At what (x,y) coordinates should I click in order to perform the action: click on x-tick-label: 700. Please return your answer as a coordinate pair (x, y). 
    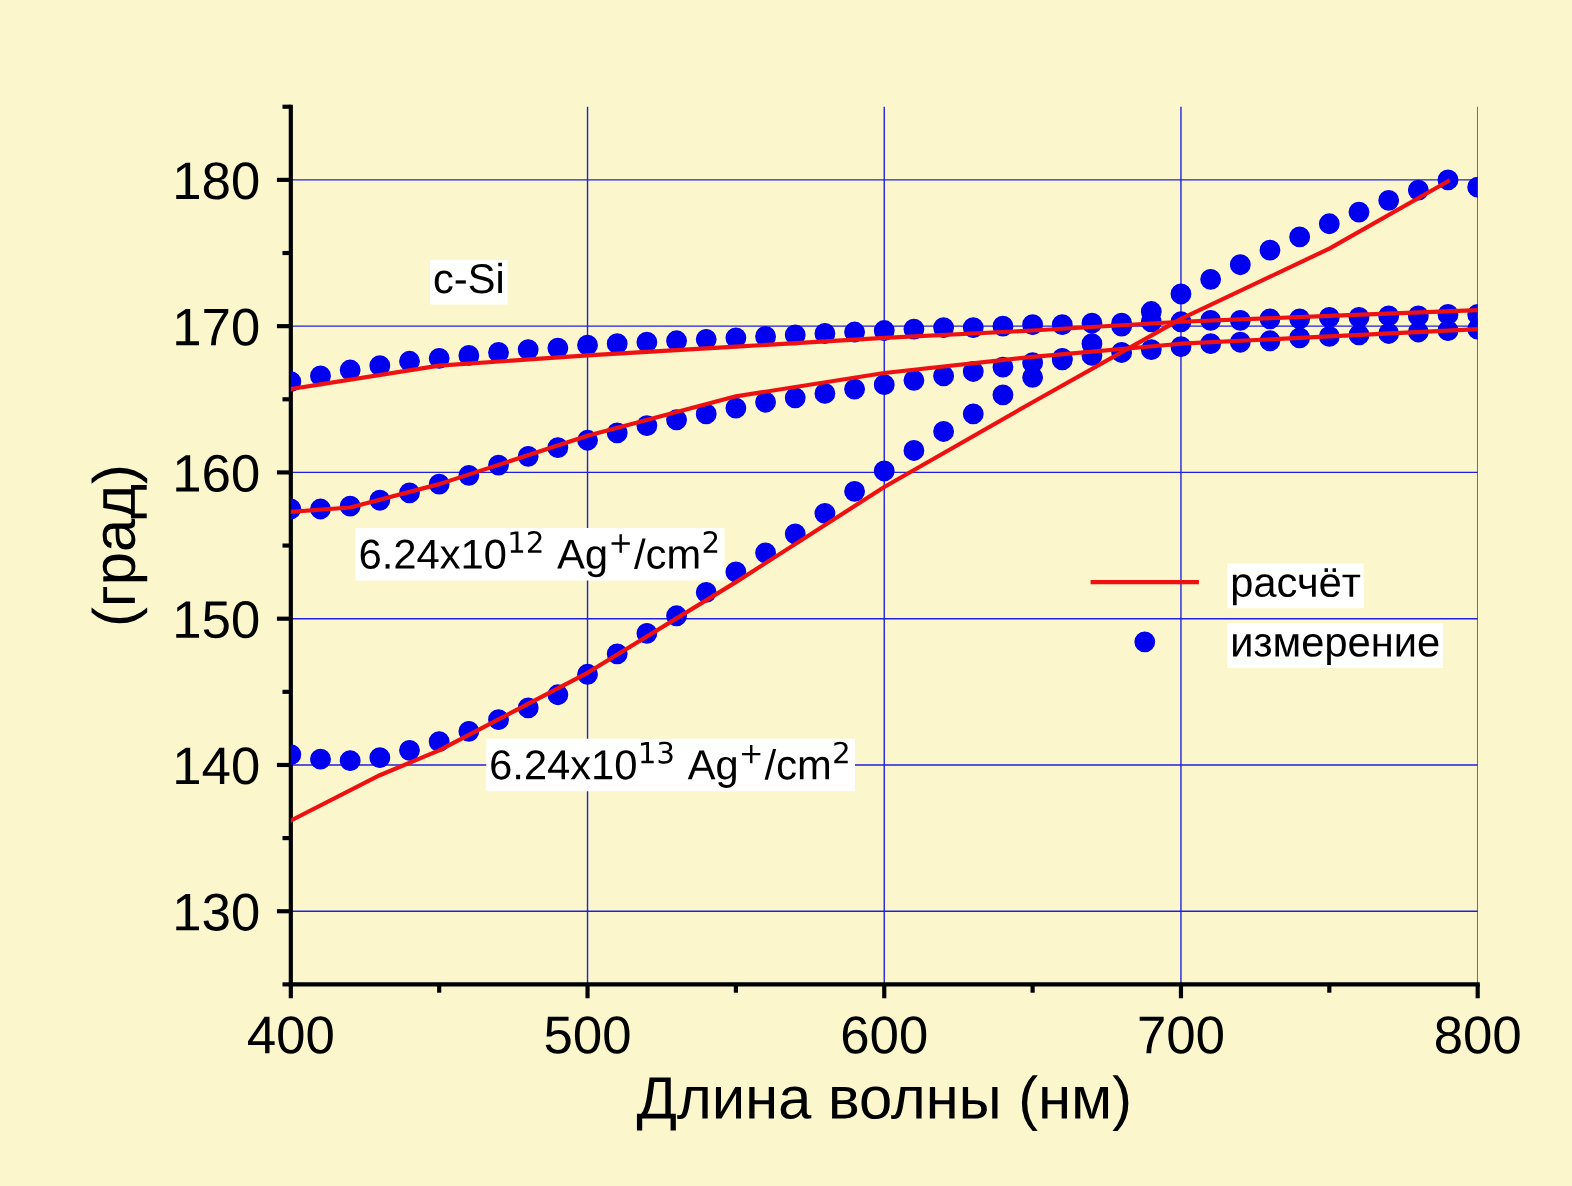
    Looking at the image, I should click on (1181, 1035).